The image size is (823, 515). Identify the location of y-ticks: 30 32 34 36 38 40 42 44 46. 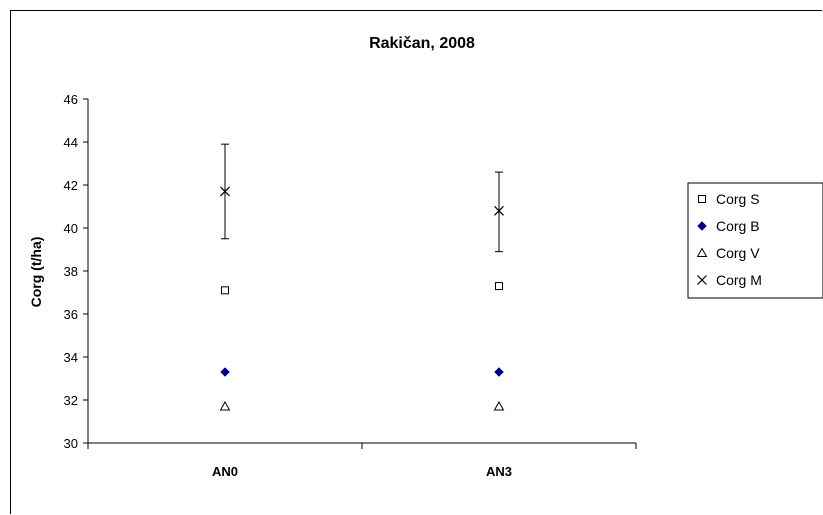
(76, 271).